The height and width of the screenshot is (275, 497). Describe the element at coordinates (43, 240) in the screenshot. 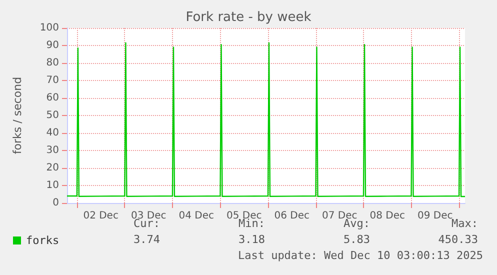

I see `legend-label: forks` at that location.